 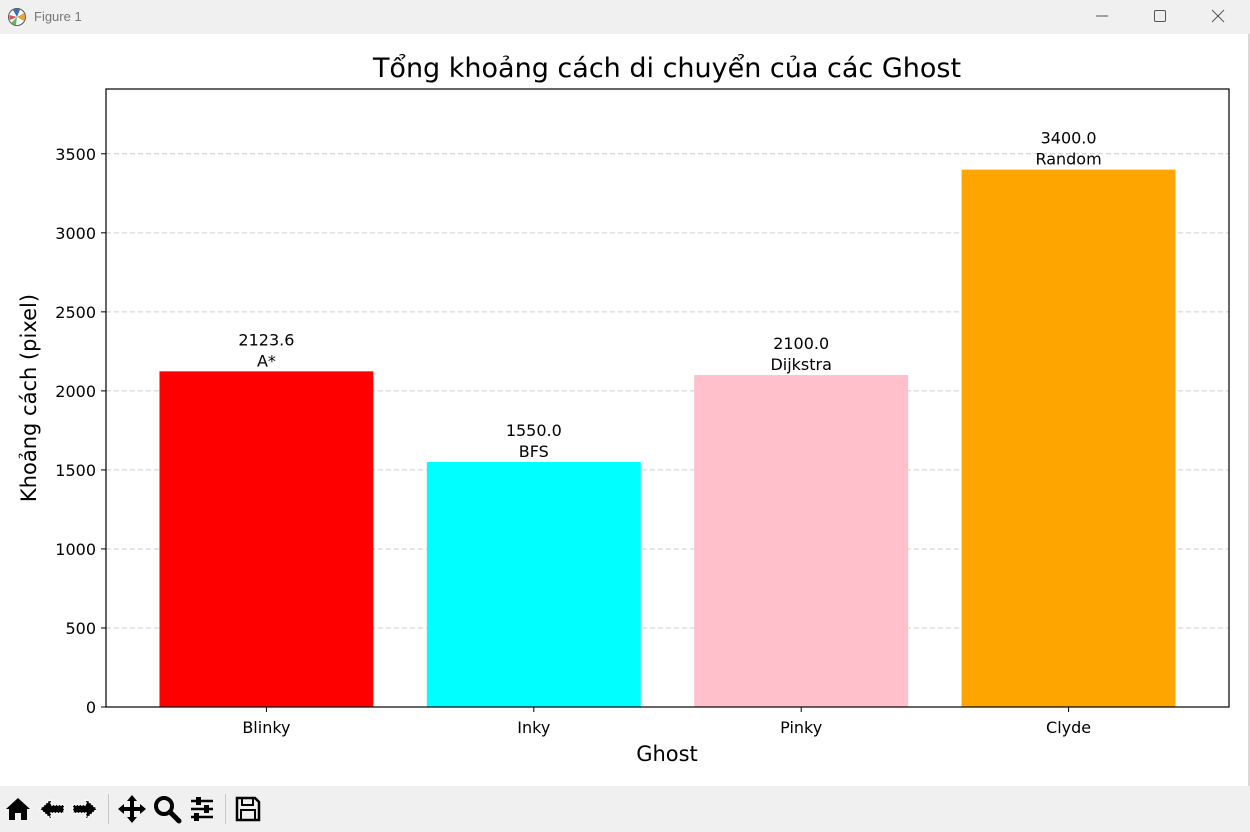 I want to click on back-arrow-icon, so click(x=51, y=809).